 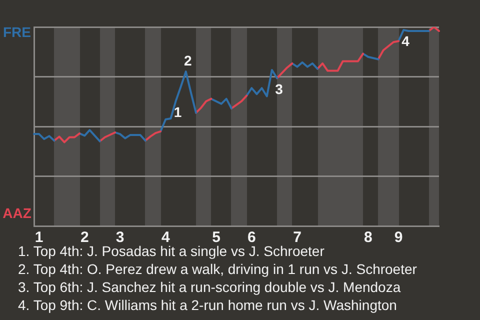 I want to click on annotation: 4, so click(x=406, y=40).